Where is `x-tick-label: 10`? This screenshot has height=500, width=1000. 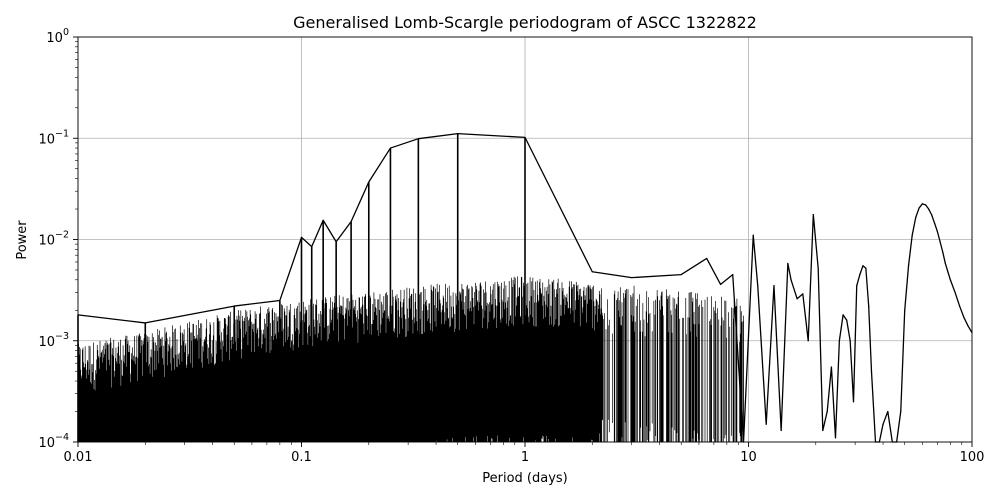 x-tick-label: 10 is located at coordinates (748, 457).